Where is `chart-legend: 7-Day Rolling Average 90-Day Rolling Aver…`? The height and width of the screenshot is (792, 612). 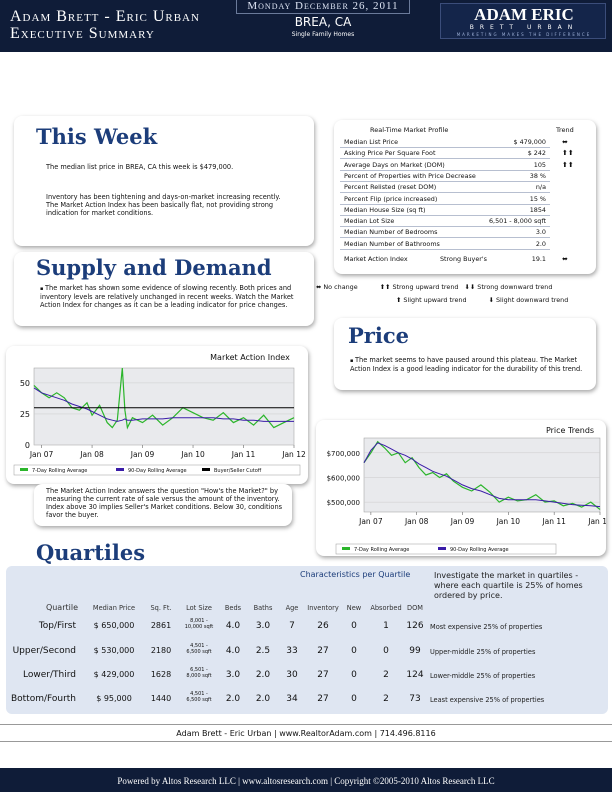
chart-legend: 7-Day Rolling Average 90-Day Rolling Aver… is located at coordinates (446, 549).